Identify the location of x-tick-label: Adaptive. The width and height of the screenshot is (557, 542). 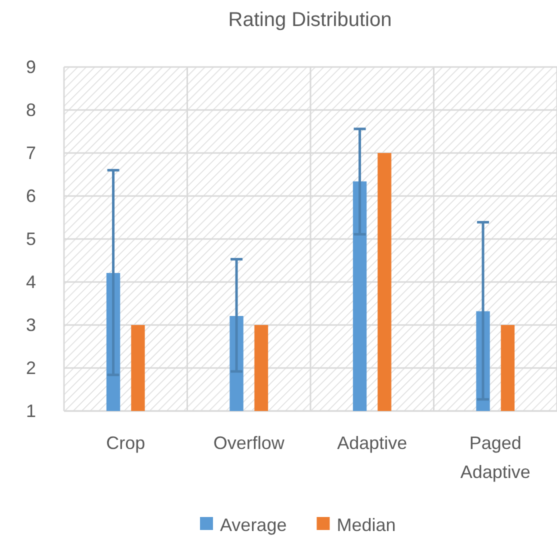
(372, 443).